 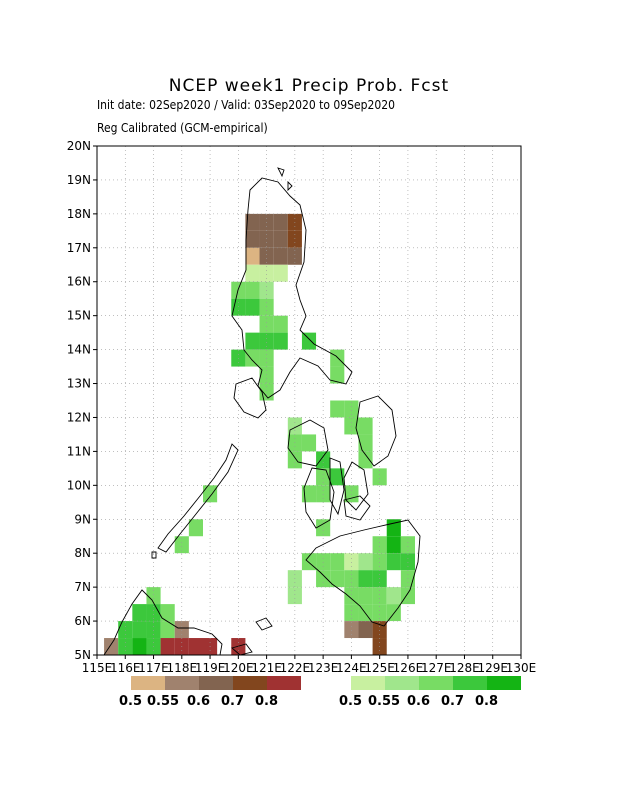 What do you see at coordinates (295, 668) in the screenshot?
I see `lon-label: 122E` at bounding box center [295, 668].